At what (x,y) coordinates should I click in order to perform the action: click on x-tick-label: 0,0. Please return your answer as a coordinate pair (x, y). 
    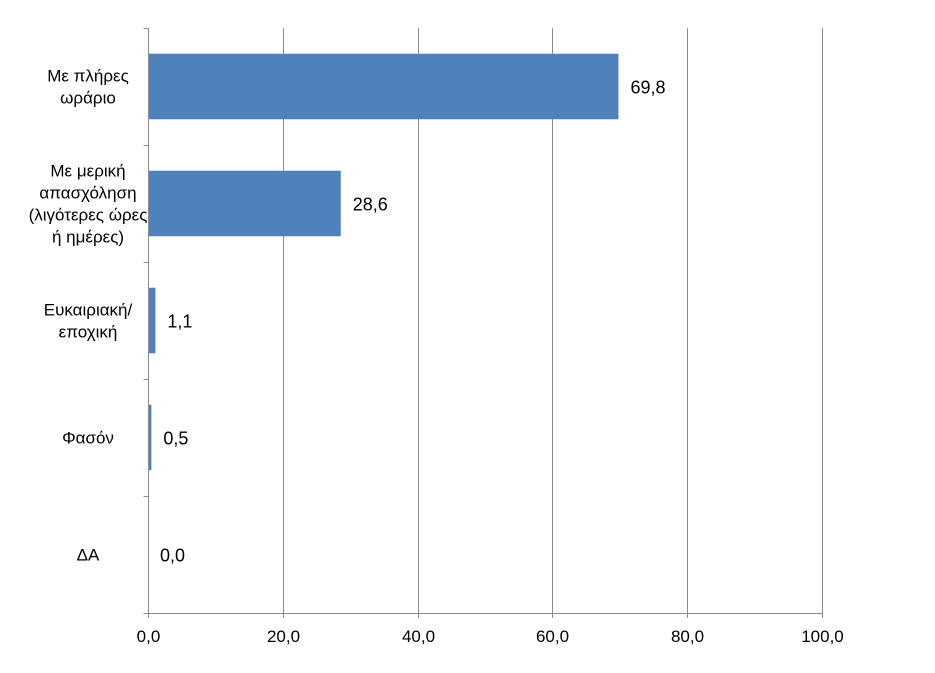
    Looking at the image, I should click on (149, 636).